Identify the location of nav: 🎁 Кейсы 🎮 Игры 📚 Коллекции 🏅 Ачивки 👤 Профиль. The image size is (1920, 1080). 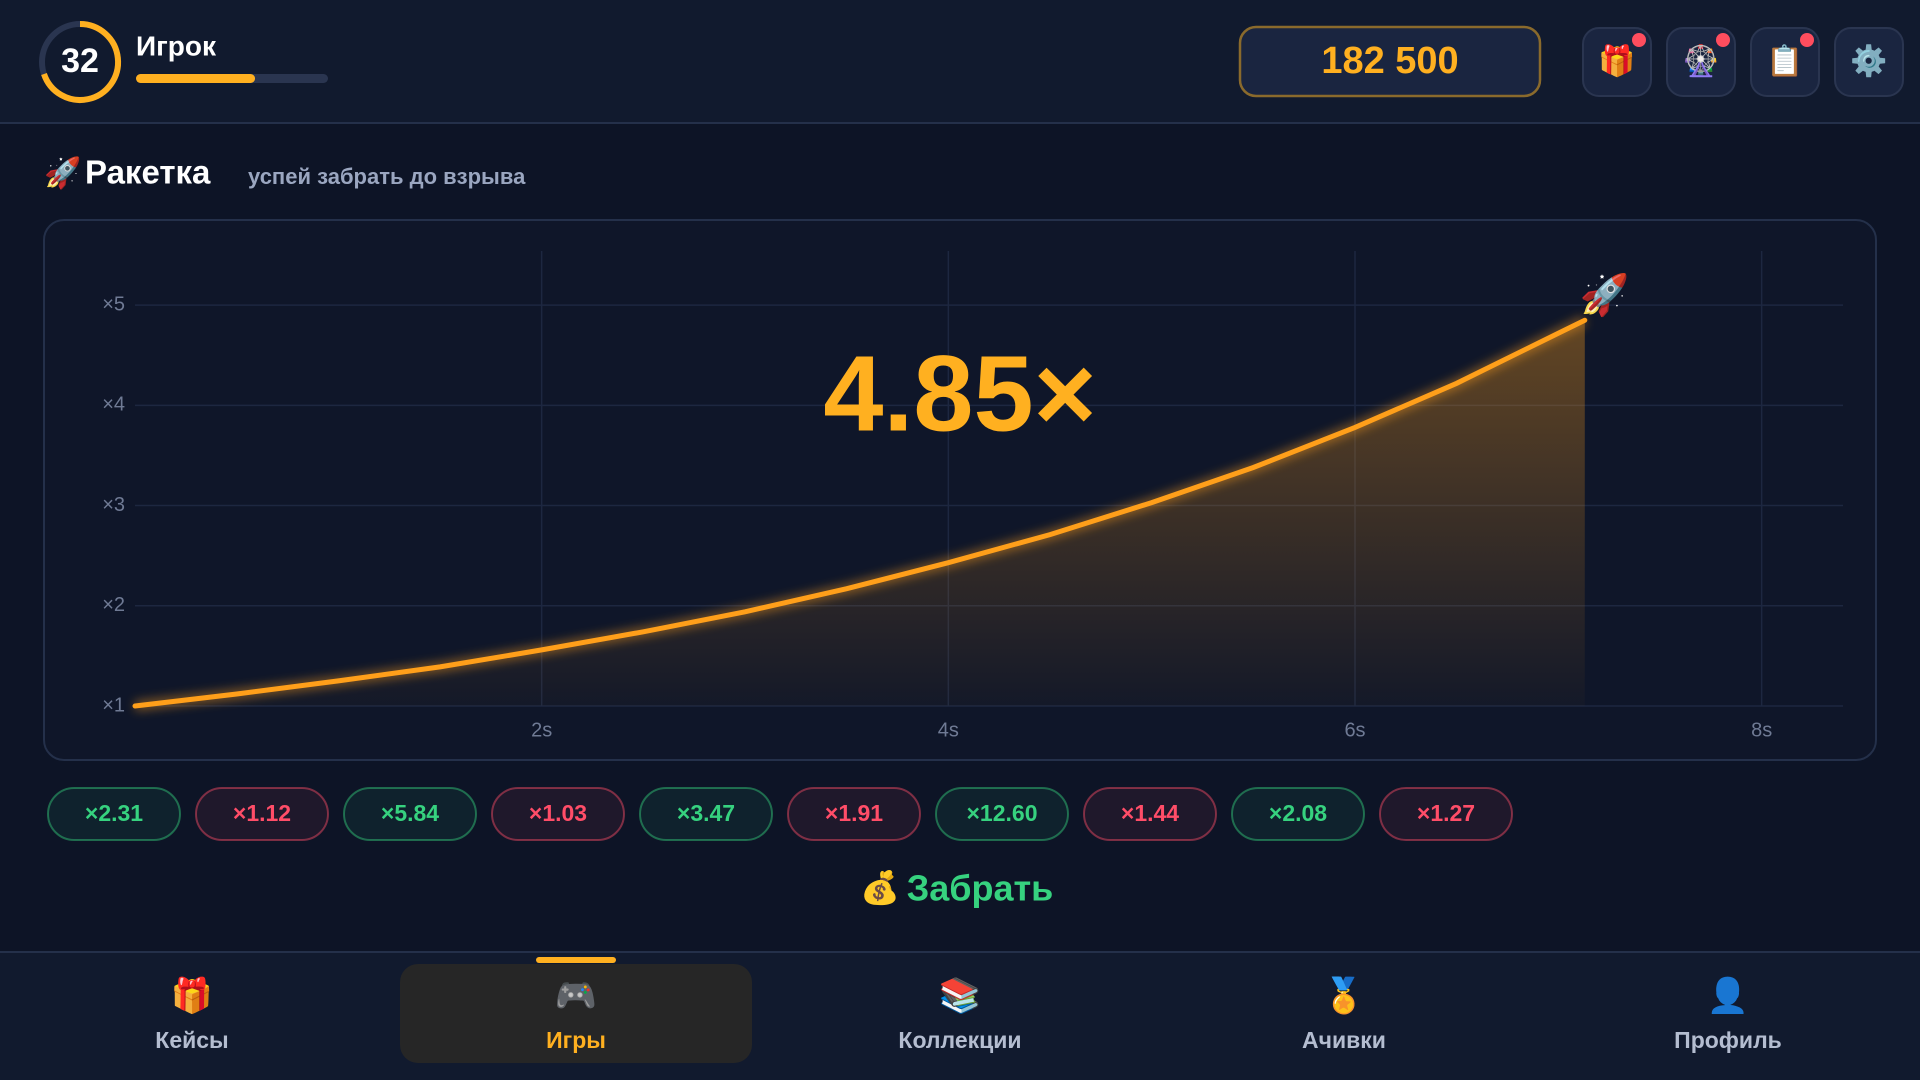
(968, 1010).